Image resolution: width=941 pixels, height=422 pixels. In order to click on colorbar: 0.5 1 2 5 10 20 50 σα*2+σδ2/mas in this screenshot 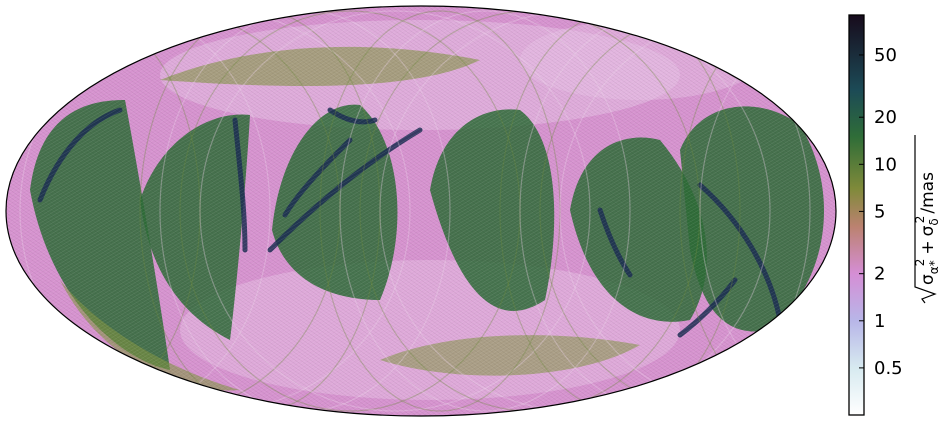, I will do `click(894, 215)`.